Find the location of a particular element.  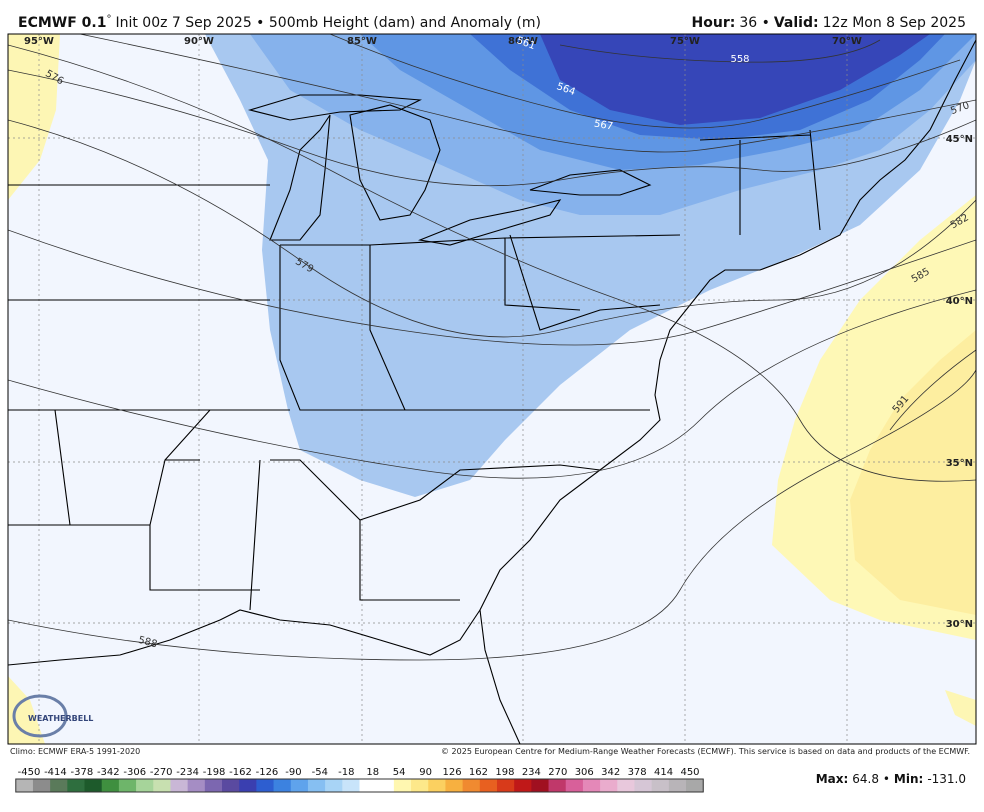

longitude-label: 95°W is located at coordinates (39, 41).